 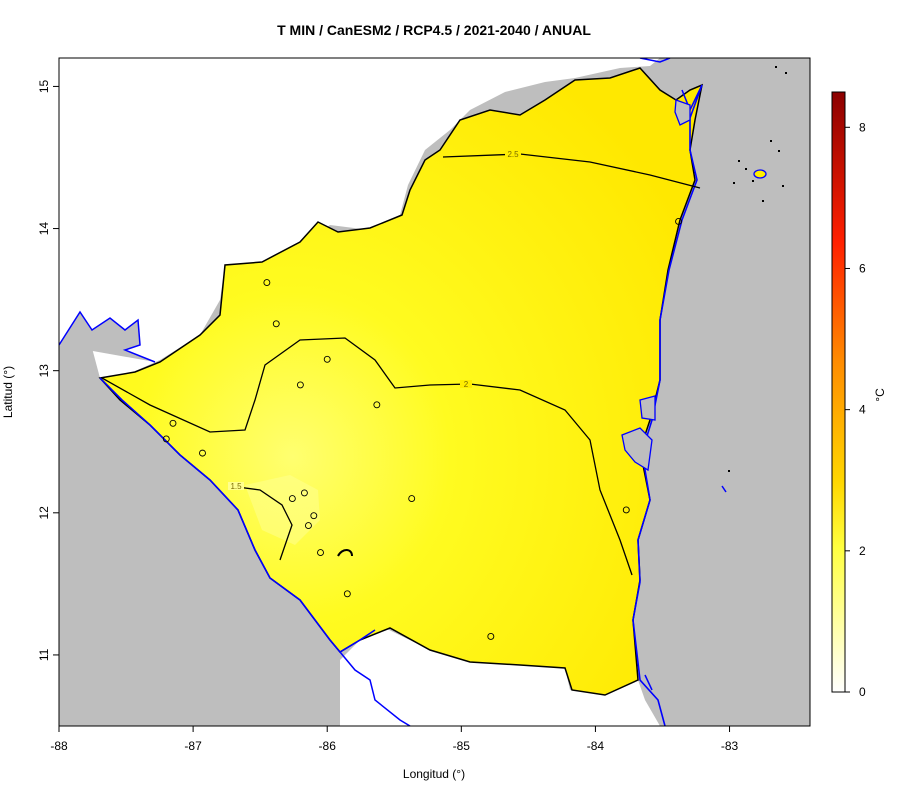 I want to click on x-axis-label: Longitud (°), so click(x=434, y=774).